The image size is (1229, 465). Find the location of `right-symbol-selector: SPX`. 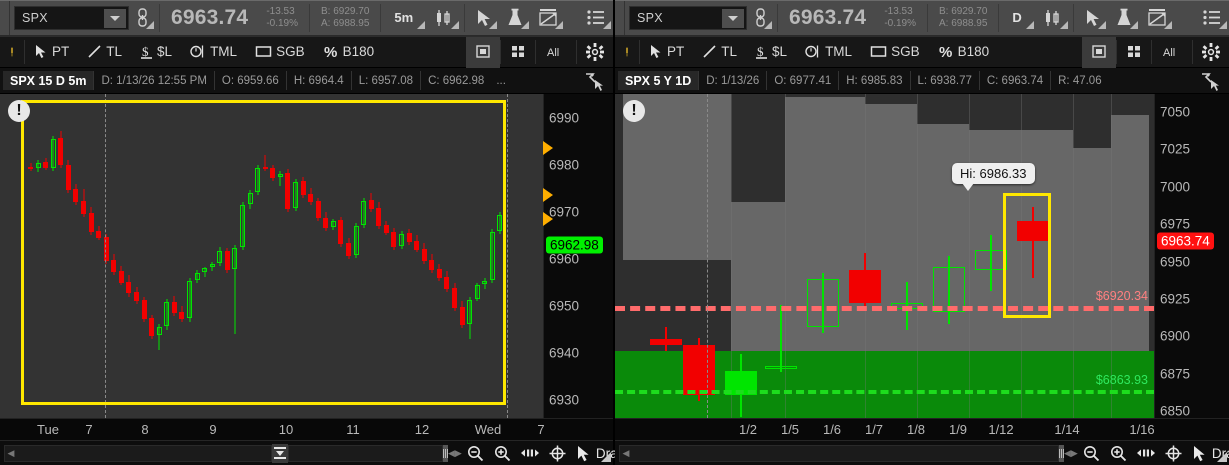

right-symbol-selector: SPX is located at coordinates (688, 17).